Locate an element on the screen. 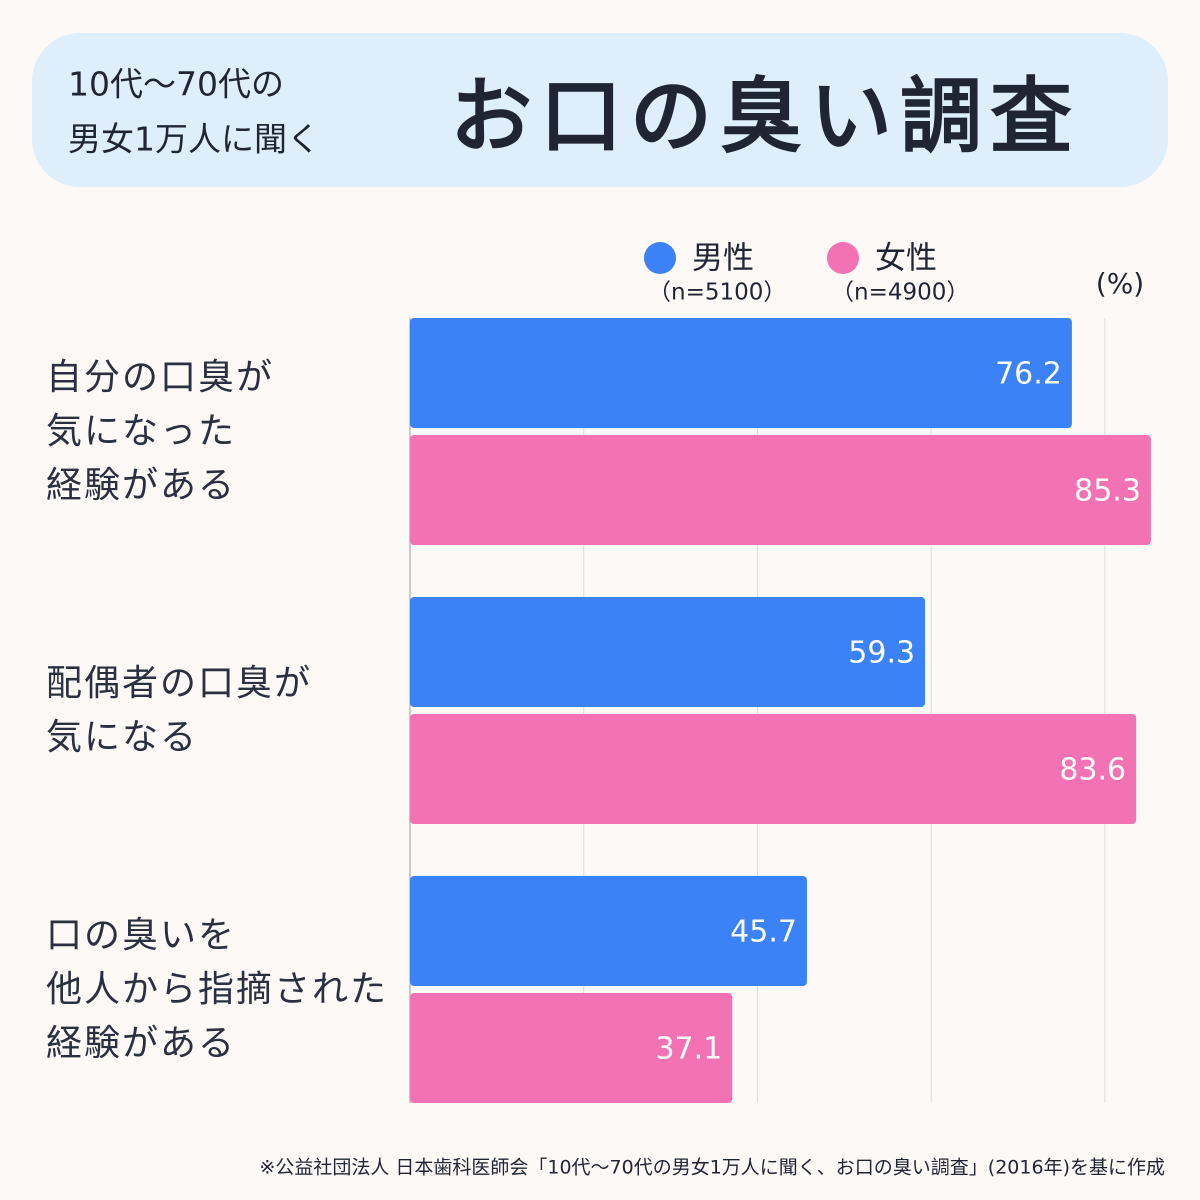 This screenshot has width=1200, height=1200. value-label: 37.1 is located at coordinates (688, 1049).